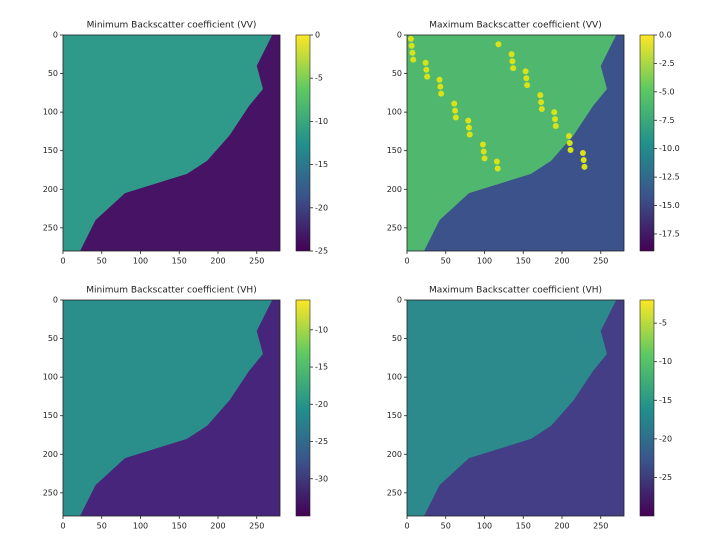 The image size is (720, 540). What do you see at coordinates (321, 478) in the screenshot?
I see `colorbar-tick-label: -30` at bounding box center [321, 478].